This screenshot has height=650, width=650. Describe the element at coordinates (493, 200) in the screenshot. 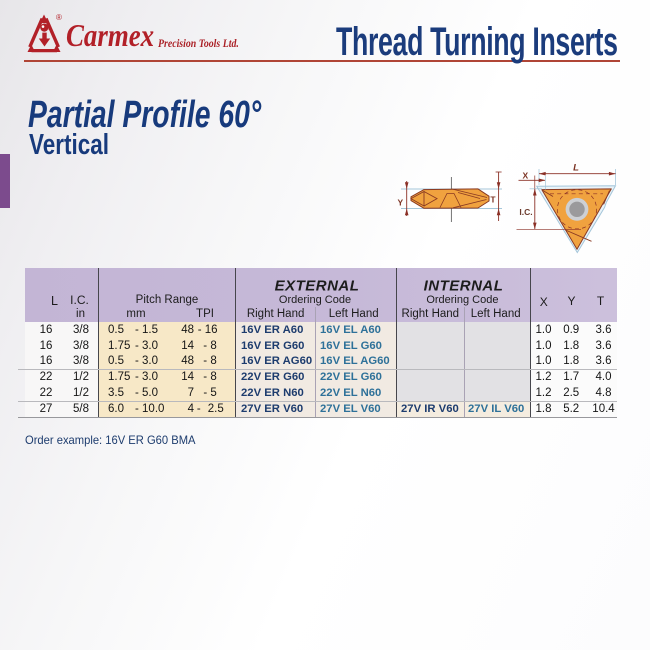

I see `svg-text: T` at that location.